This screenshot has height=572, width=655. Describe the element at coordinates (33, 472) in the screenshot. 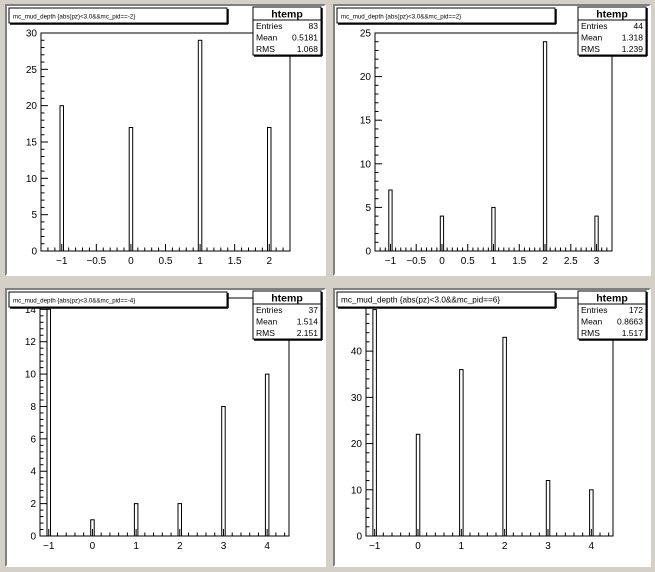

I see `y-tick-label: 4` at that location.